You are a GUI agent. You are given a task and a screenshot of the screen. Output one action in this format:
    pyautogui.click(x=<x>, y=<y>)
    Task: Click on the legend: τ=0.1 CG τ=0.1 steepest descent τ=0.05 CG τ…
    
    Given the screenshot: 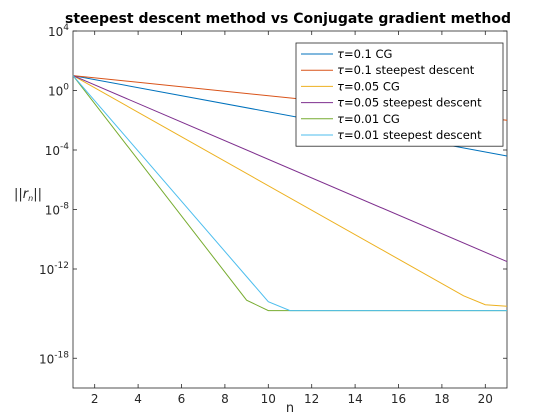 What is the action you would take?
    pyautogui.click(x=399, y=94)
    